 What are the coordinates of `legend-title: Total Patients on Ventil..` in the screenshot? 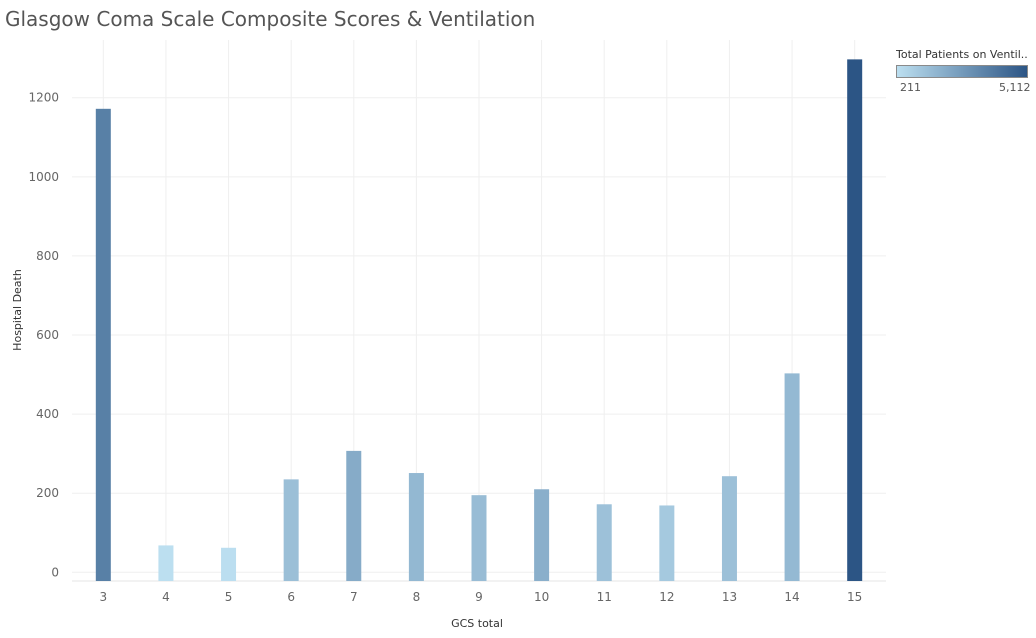 It's located at (962, 54).